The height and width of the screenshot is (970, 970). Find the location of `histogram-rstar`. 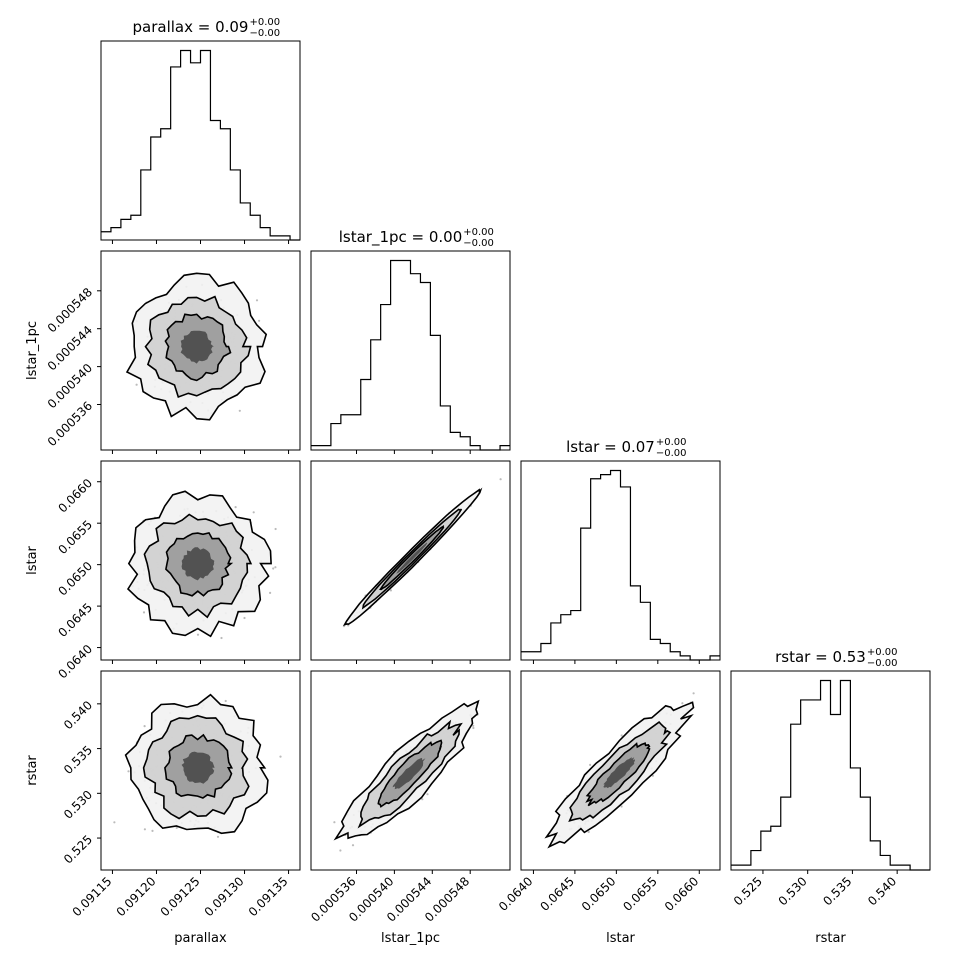

histogram-rstar is located at coordinates (830, 775).